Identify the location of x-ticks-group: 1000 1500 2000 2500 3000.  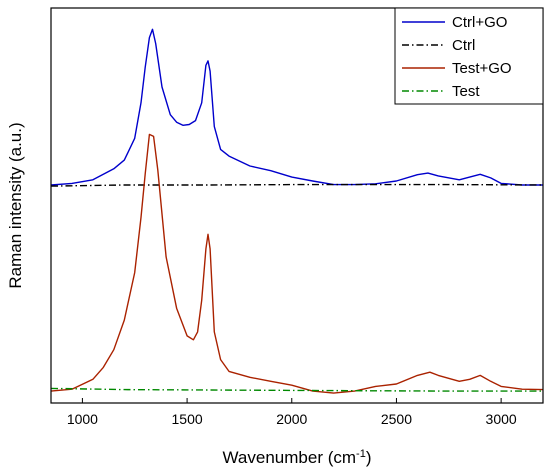
(292, 412).